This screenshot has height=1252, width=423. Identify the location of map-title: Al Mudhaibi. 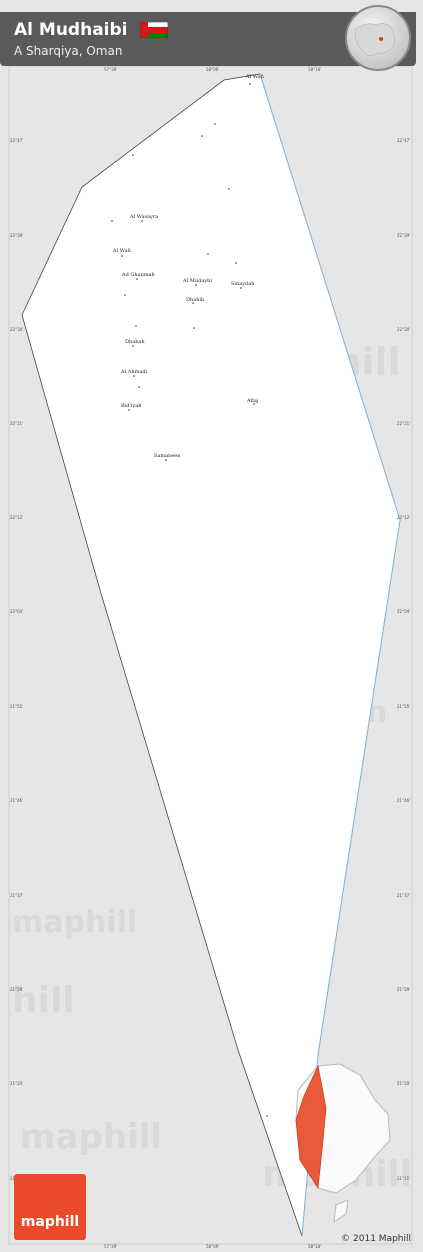
(71, 30).